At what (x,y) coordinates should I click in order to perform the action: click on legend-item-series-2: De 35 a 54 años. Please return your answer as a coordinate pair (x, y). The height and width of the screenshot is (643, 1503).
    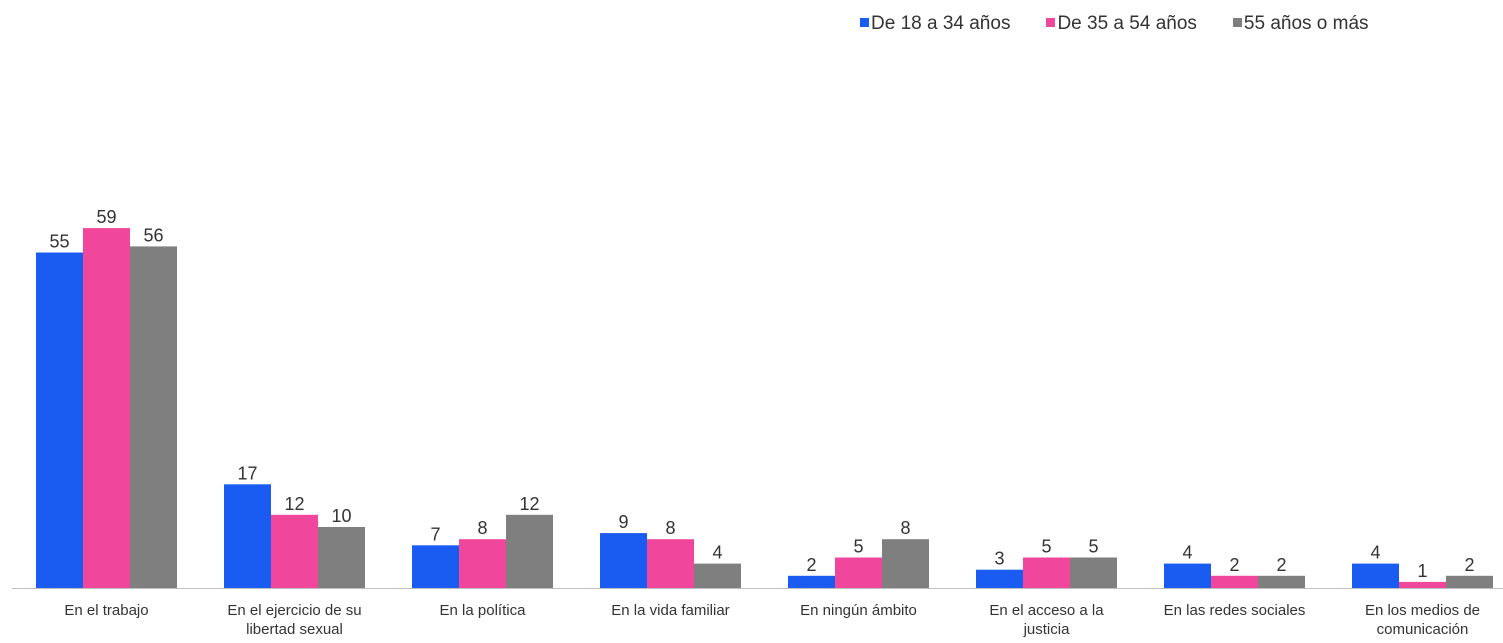
    Looking at the image, I should click on (1121, 23).